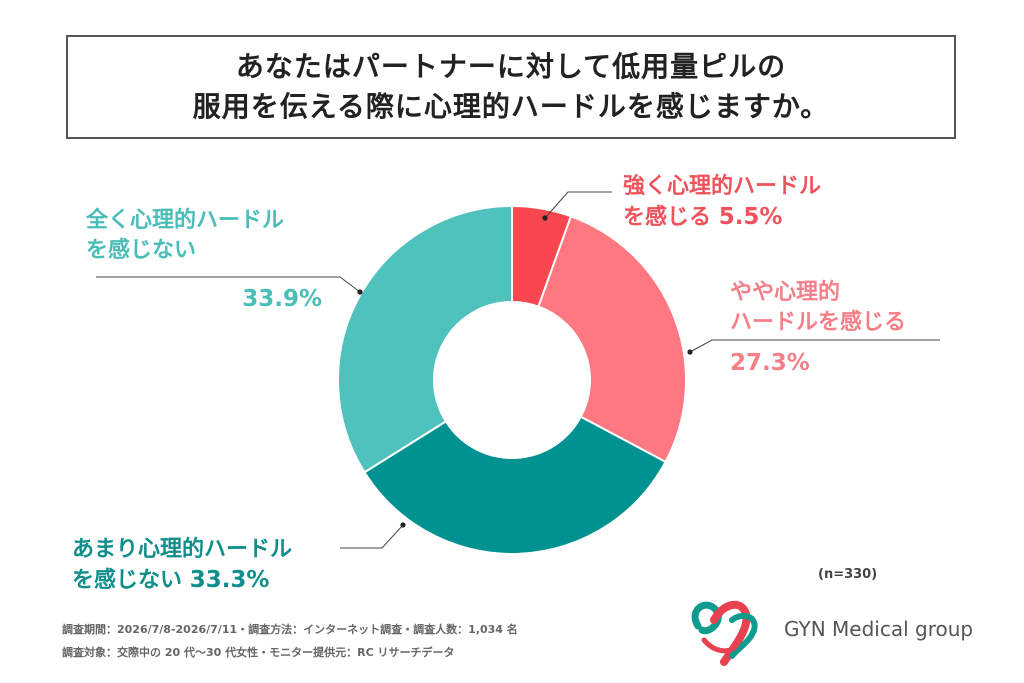  I want to click on label-strong: 強く心理的ハードル を感じる 5.5%, so click(722, 202).